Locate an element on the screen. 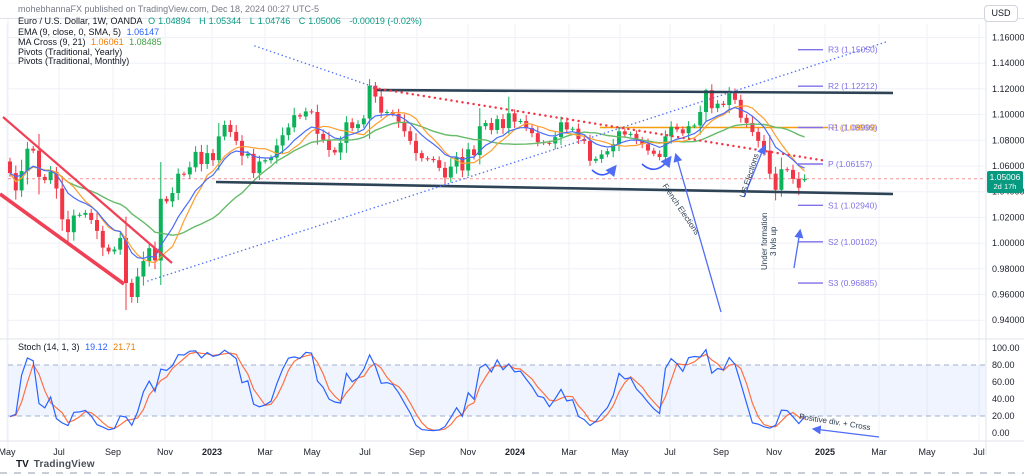  stoch-tick: 0.00 is located at coordinates (1001, 433).